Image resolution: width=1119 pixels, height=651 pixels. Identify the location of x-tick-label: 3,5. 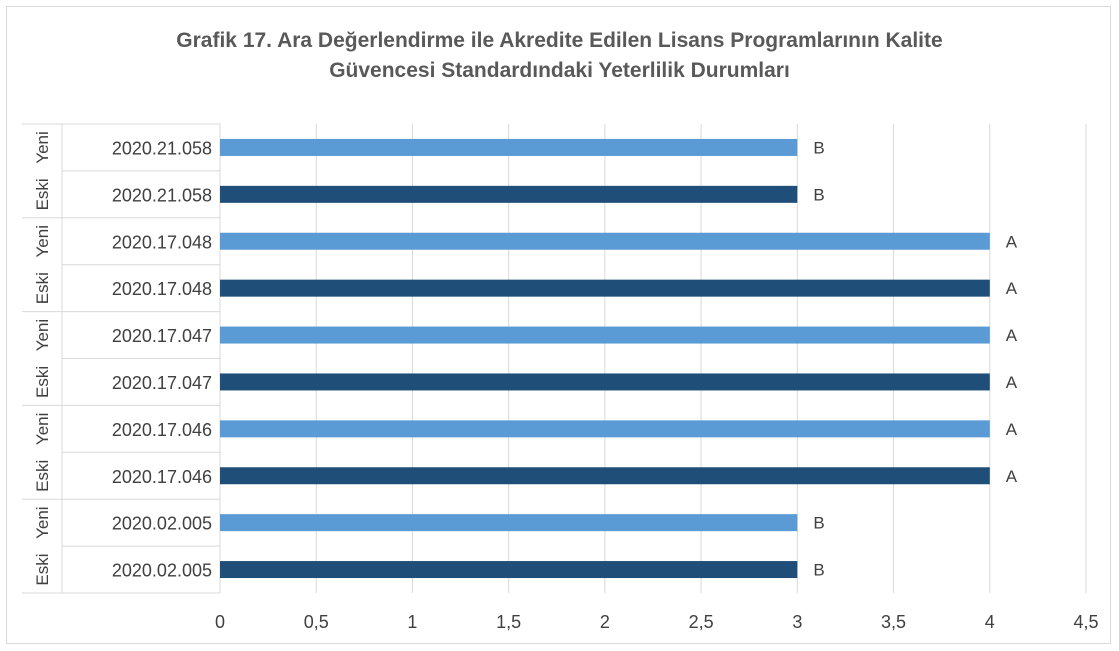
(893, 622).